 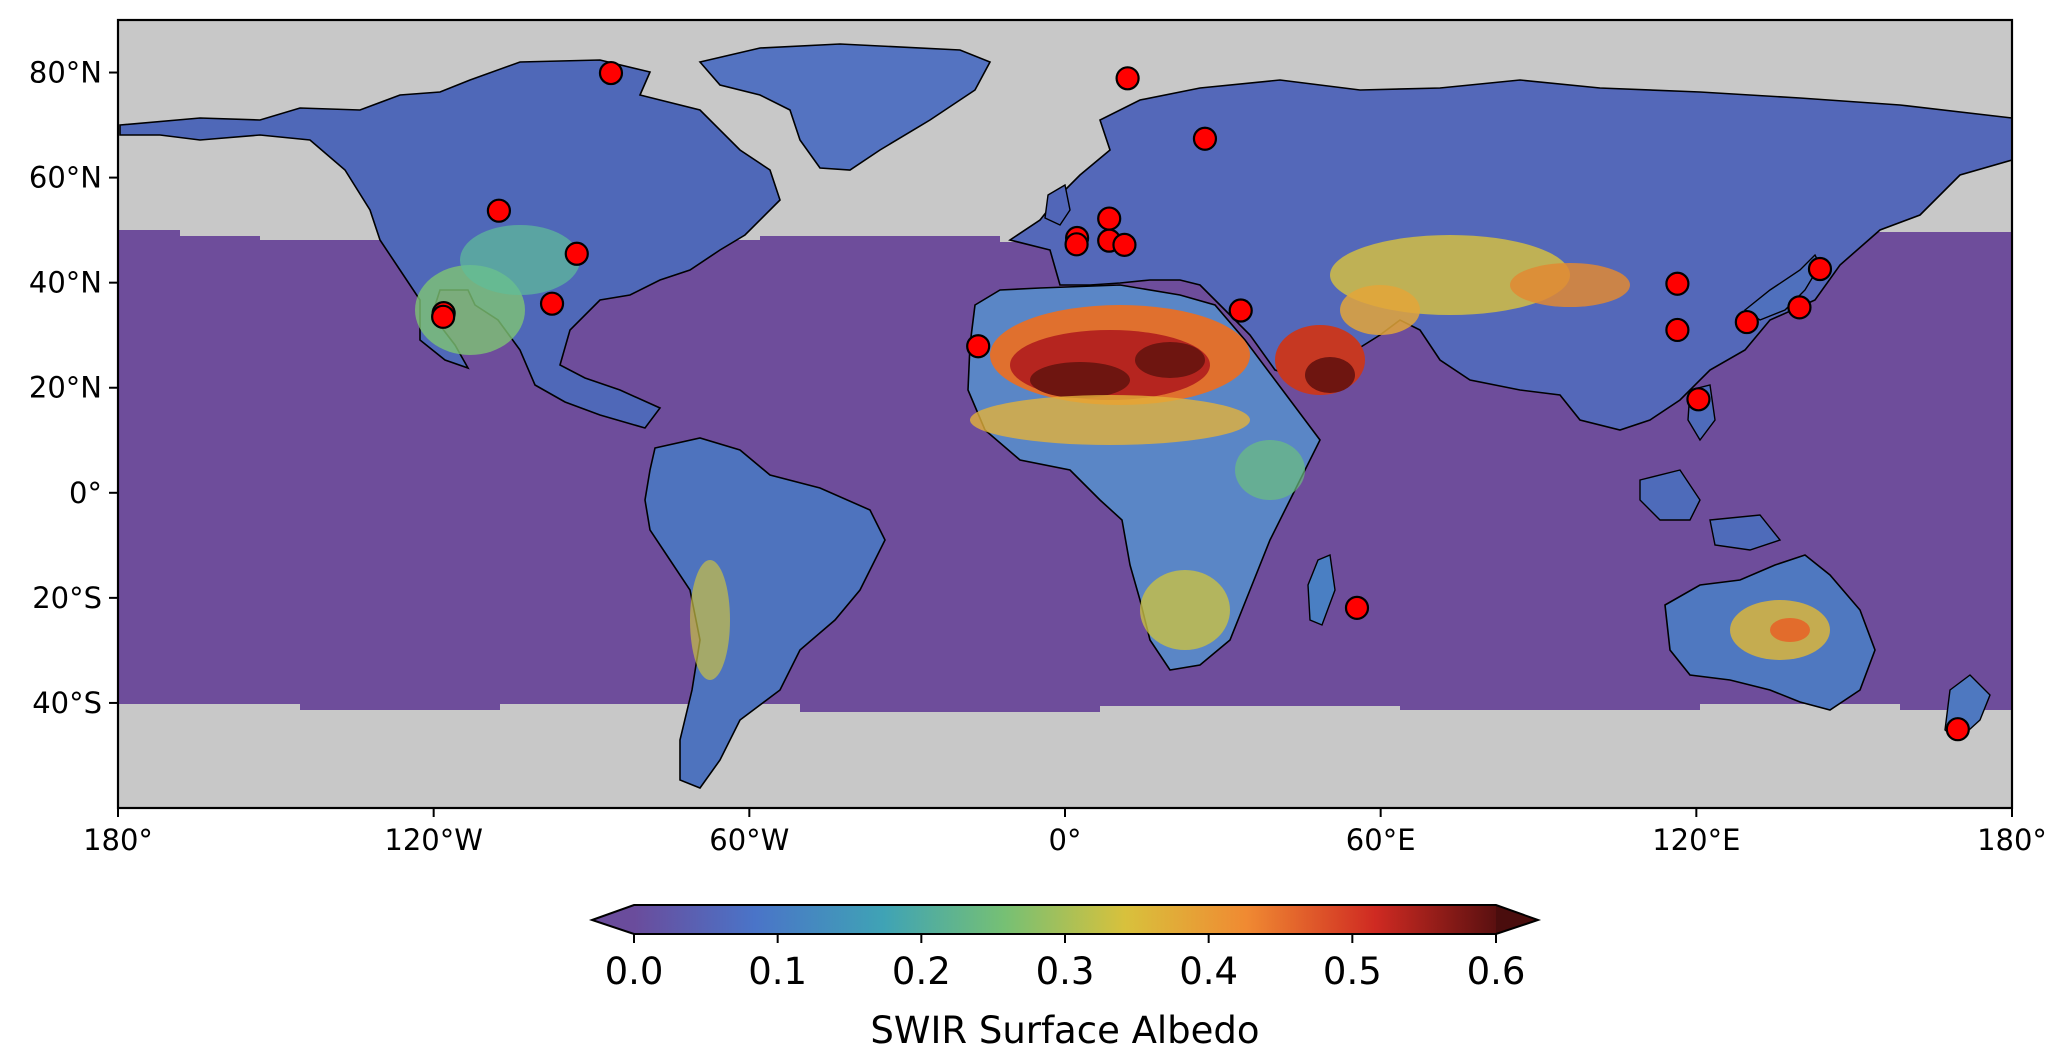 I want to click on y-tick-label: 80°N, so click(x=65, y=73).